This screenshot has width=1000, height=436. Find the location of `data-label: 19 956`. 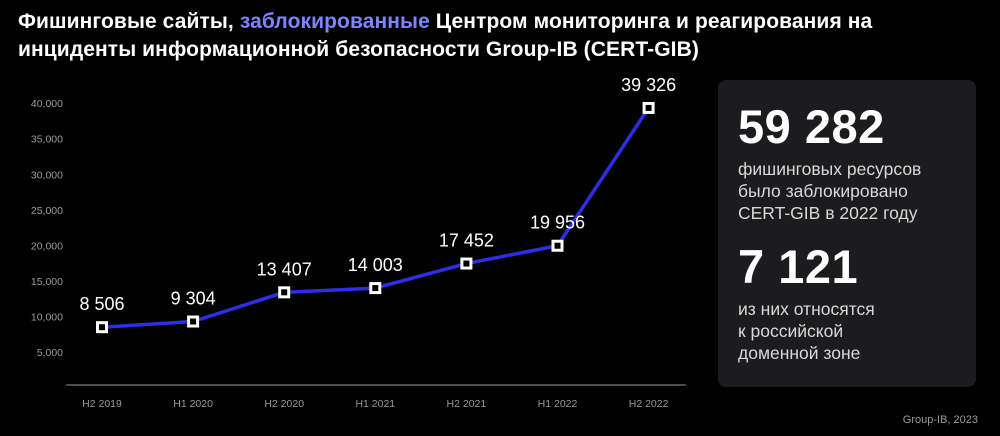

data-label: 19 956 is located at coordinates (557, 223).